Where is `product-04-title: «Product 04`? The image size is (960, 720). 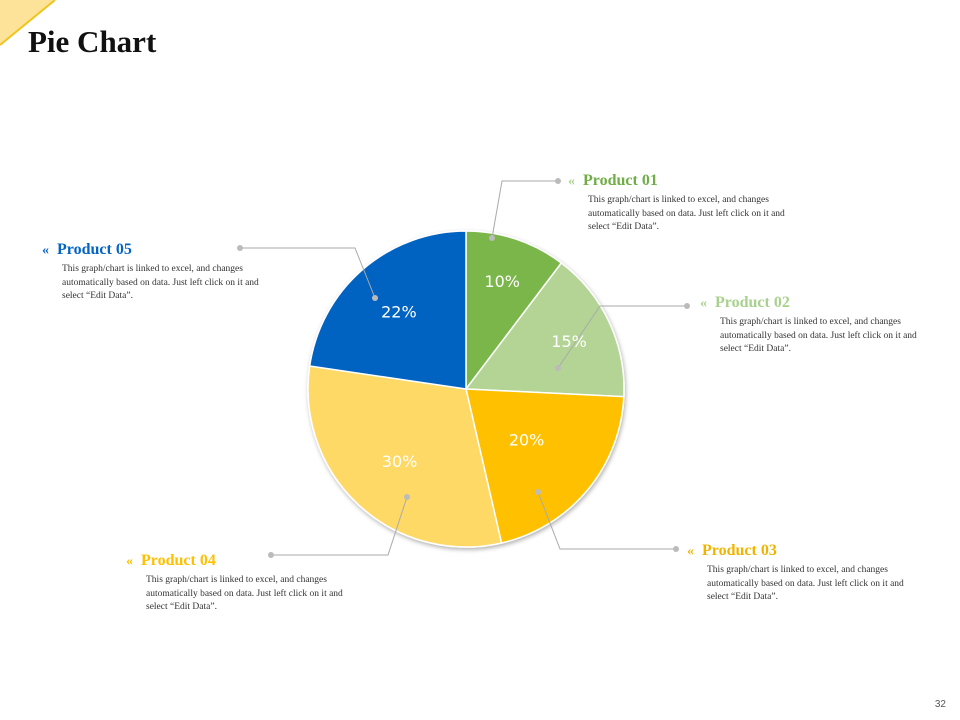 product-04-title: «Product 04 is located at coordinates (171, 560).